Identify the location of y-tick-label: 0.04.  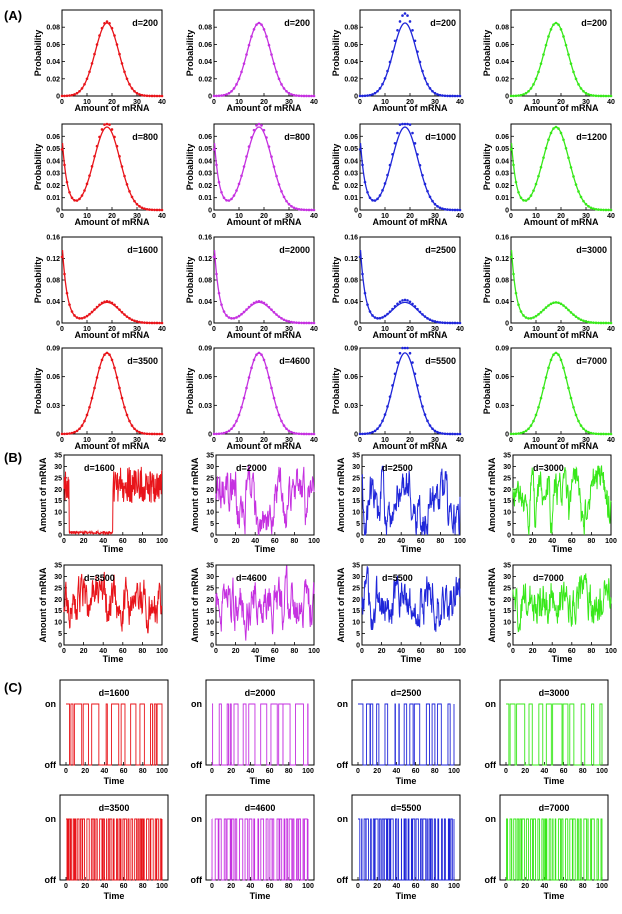
(351, 161).